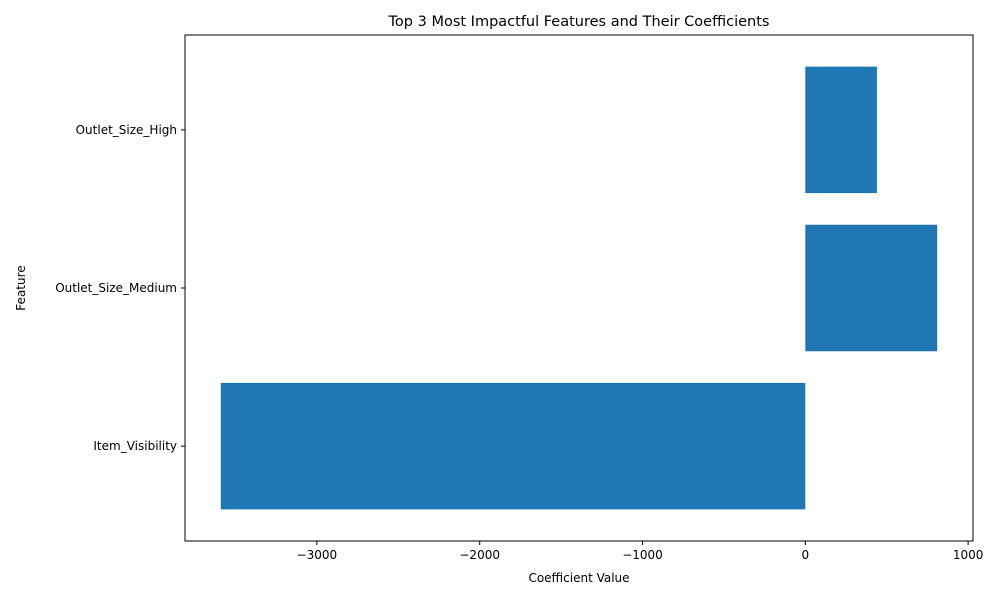 This screenshot has height=600, width=1000. Describe the element at coordinates (479, 555) in the screenshot. I see `x-tick-label: −2000` at that location.